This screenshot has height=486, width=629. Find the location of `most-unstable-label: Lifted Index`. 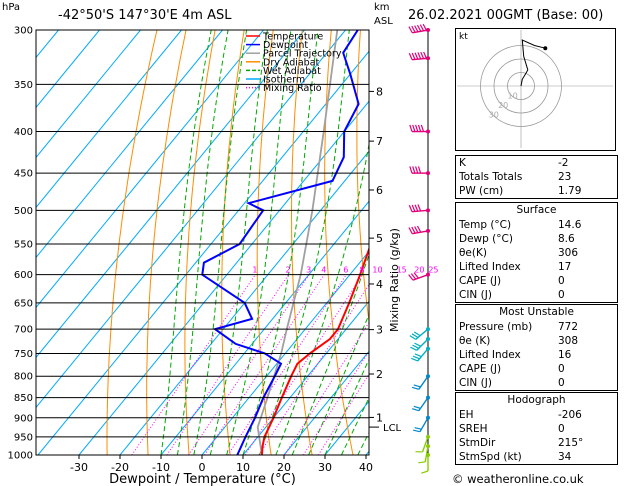

most-unstable-label: Lifted Index is located at coordinates (490, 355).